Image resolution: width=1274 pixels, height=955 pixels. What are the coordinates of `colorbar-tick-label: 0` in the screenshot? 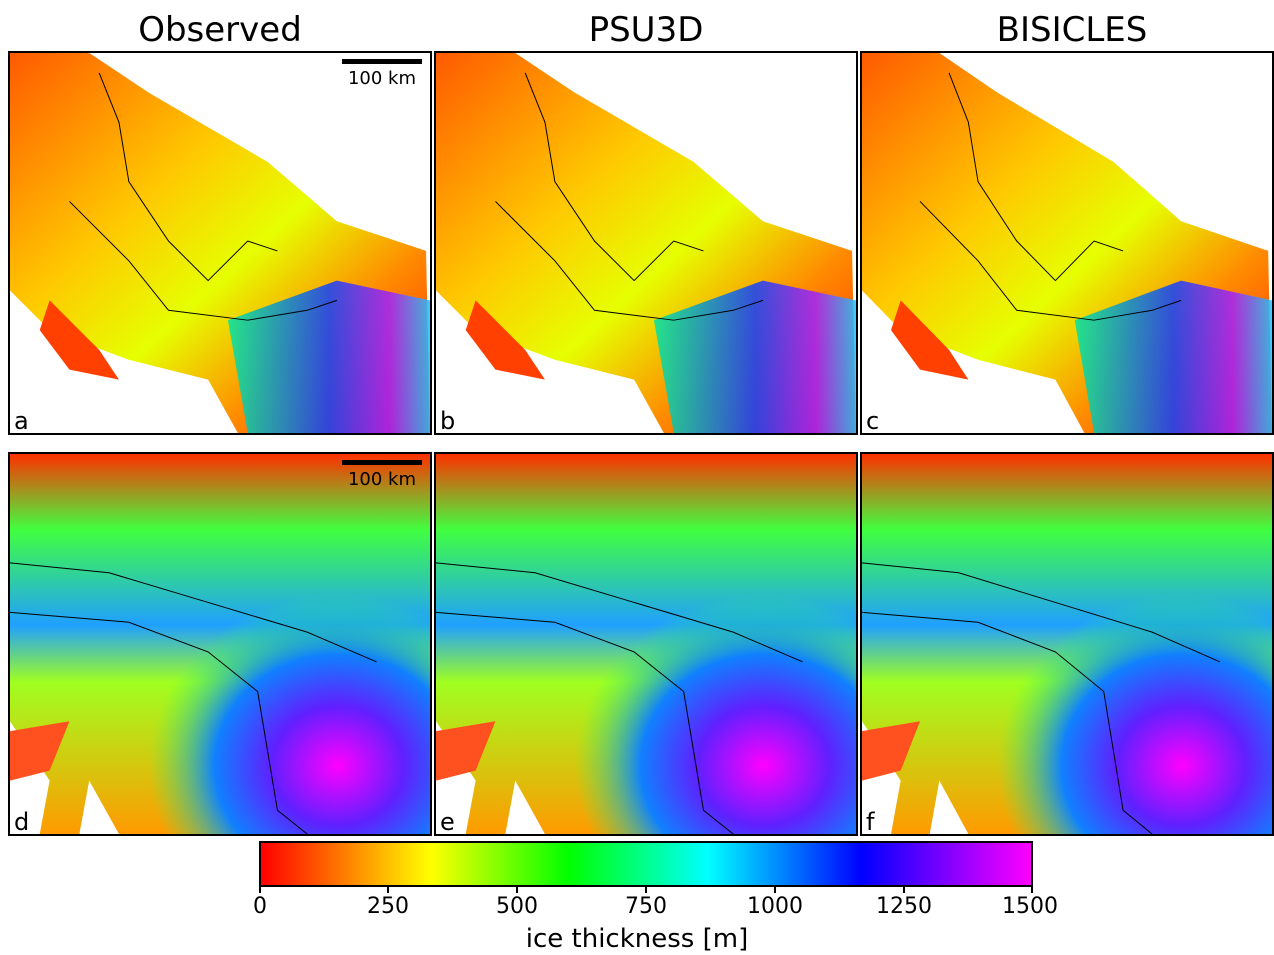 It's located at (260, 906).